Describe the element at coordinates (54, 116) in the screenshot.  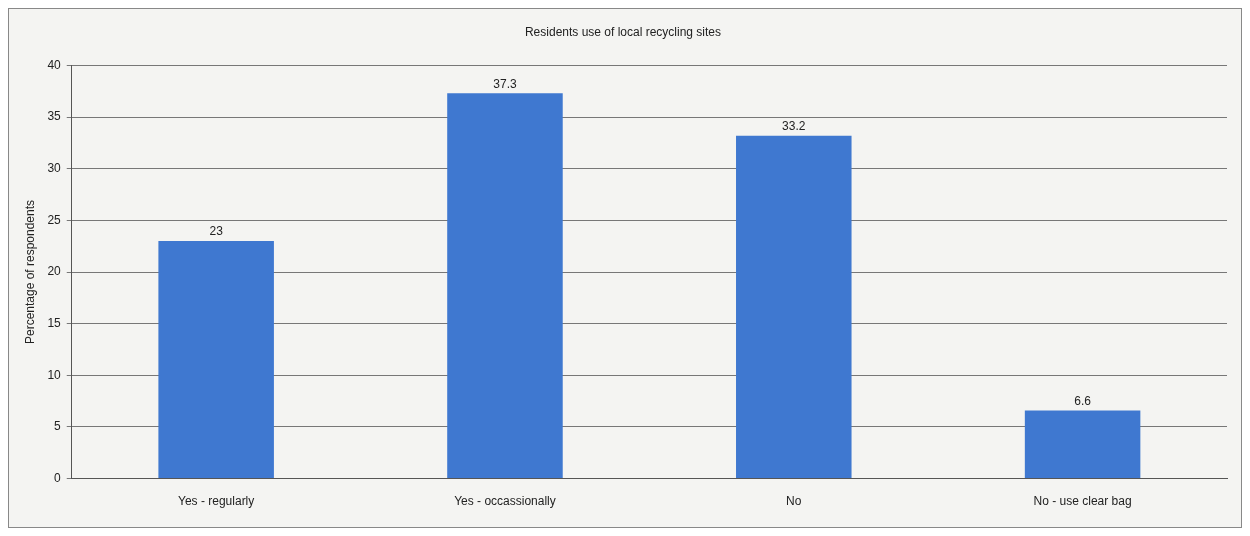
I see `y-tick-label: 35` at that location.